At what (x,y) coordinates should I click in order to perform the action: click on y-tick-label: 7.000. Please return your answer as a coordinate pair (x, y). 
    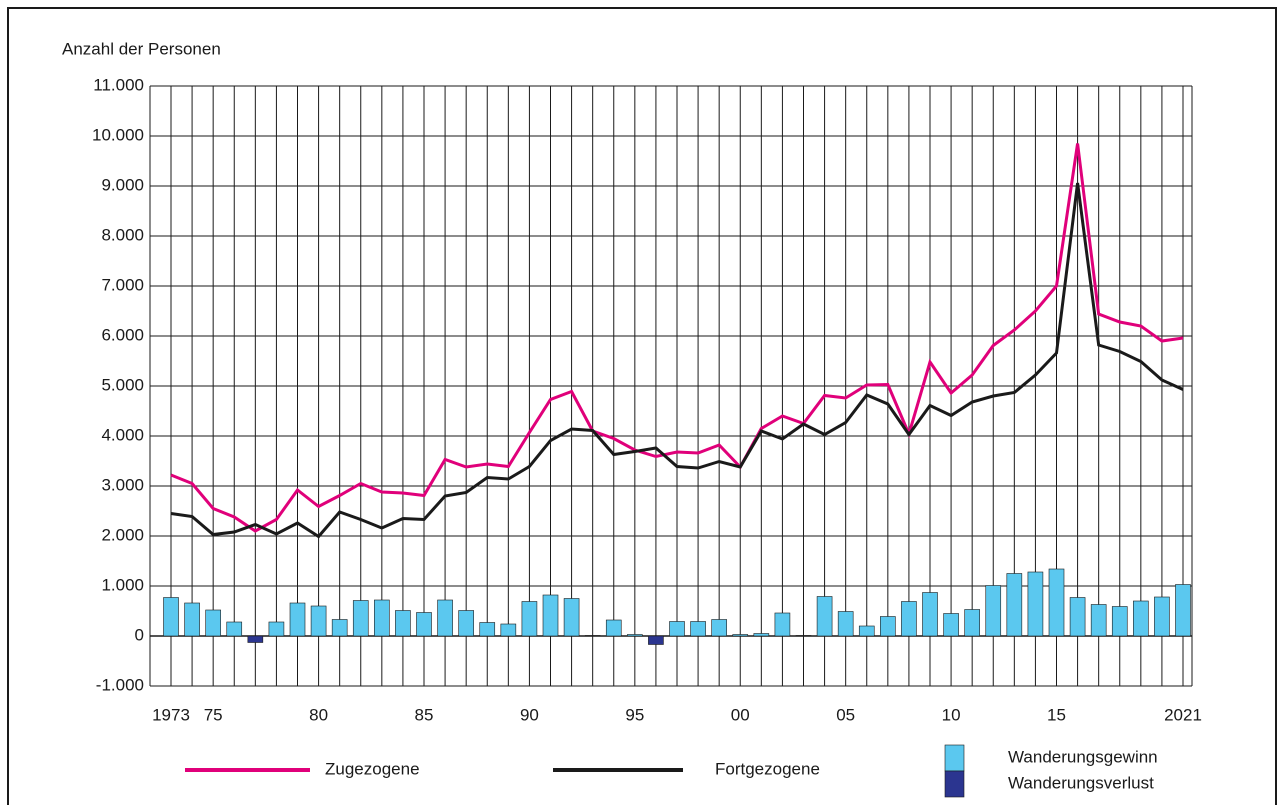
    Looking at the image, I should click on (122, 284).